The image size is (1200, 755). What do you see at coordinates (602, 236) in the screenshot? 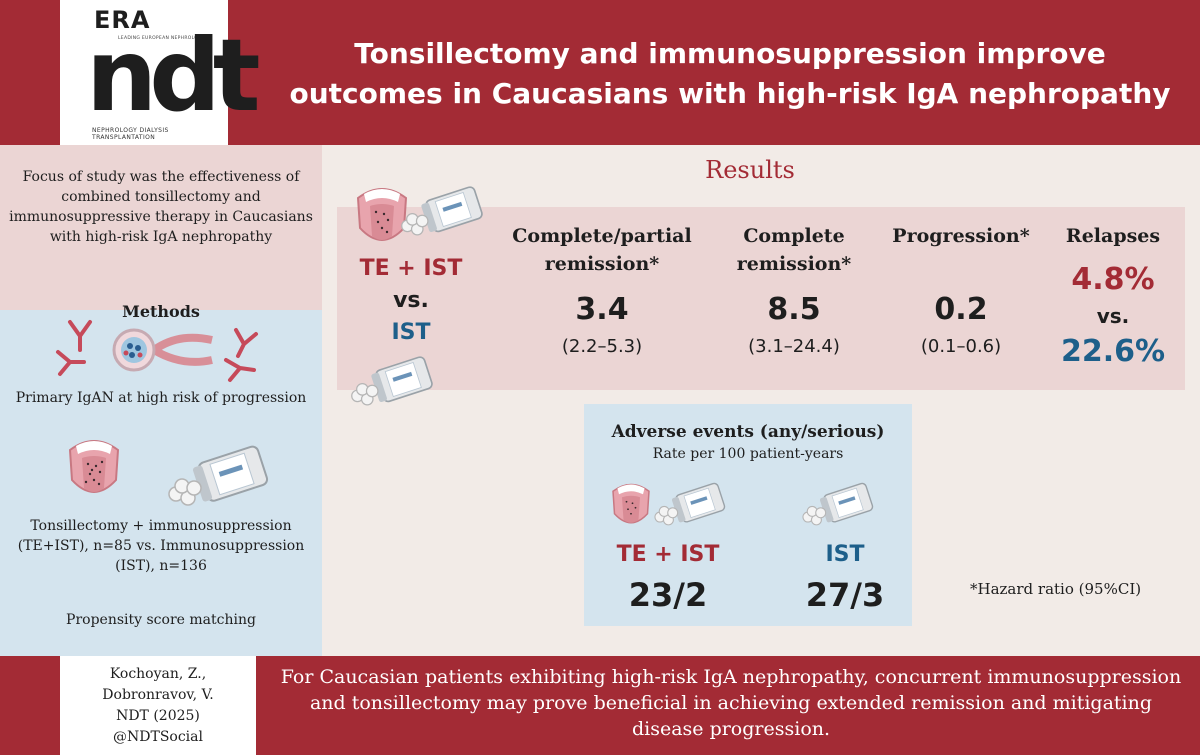
I see `result-head-line: Complete/partial` at bounding box center [602, 236].